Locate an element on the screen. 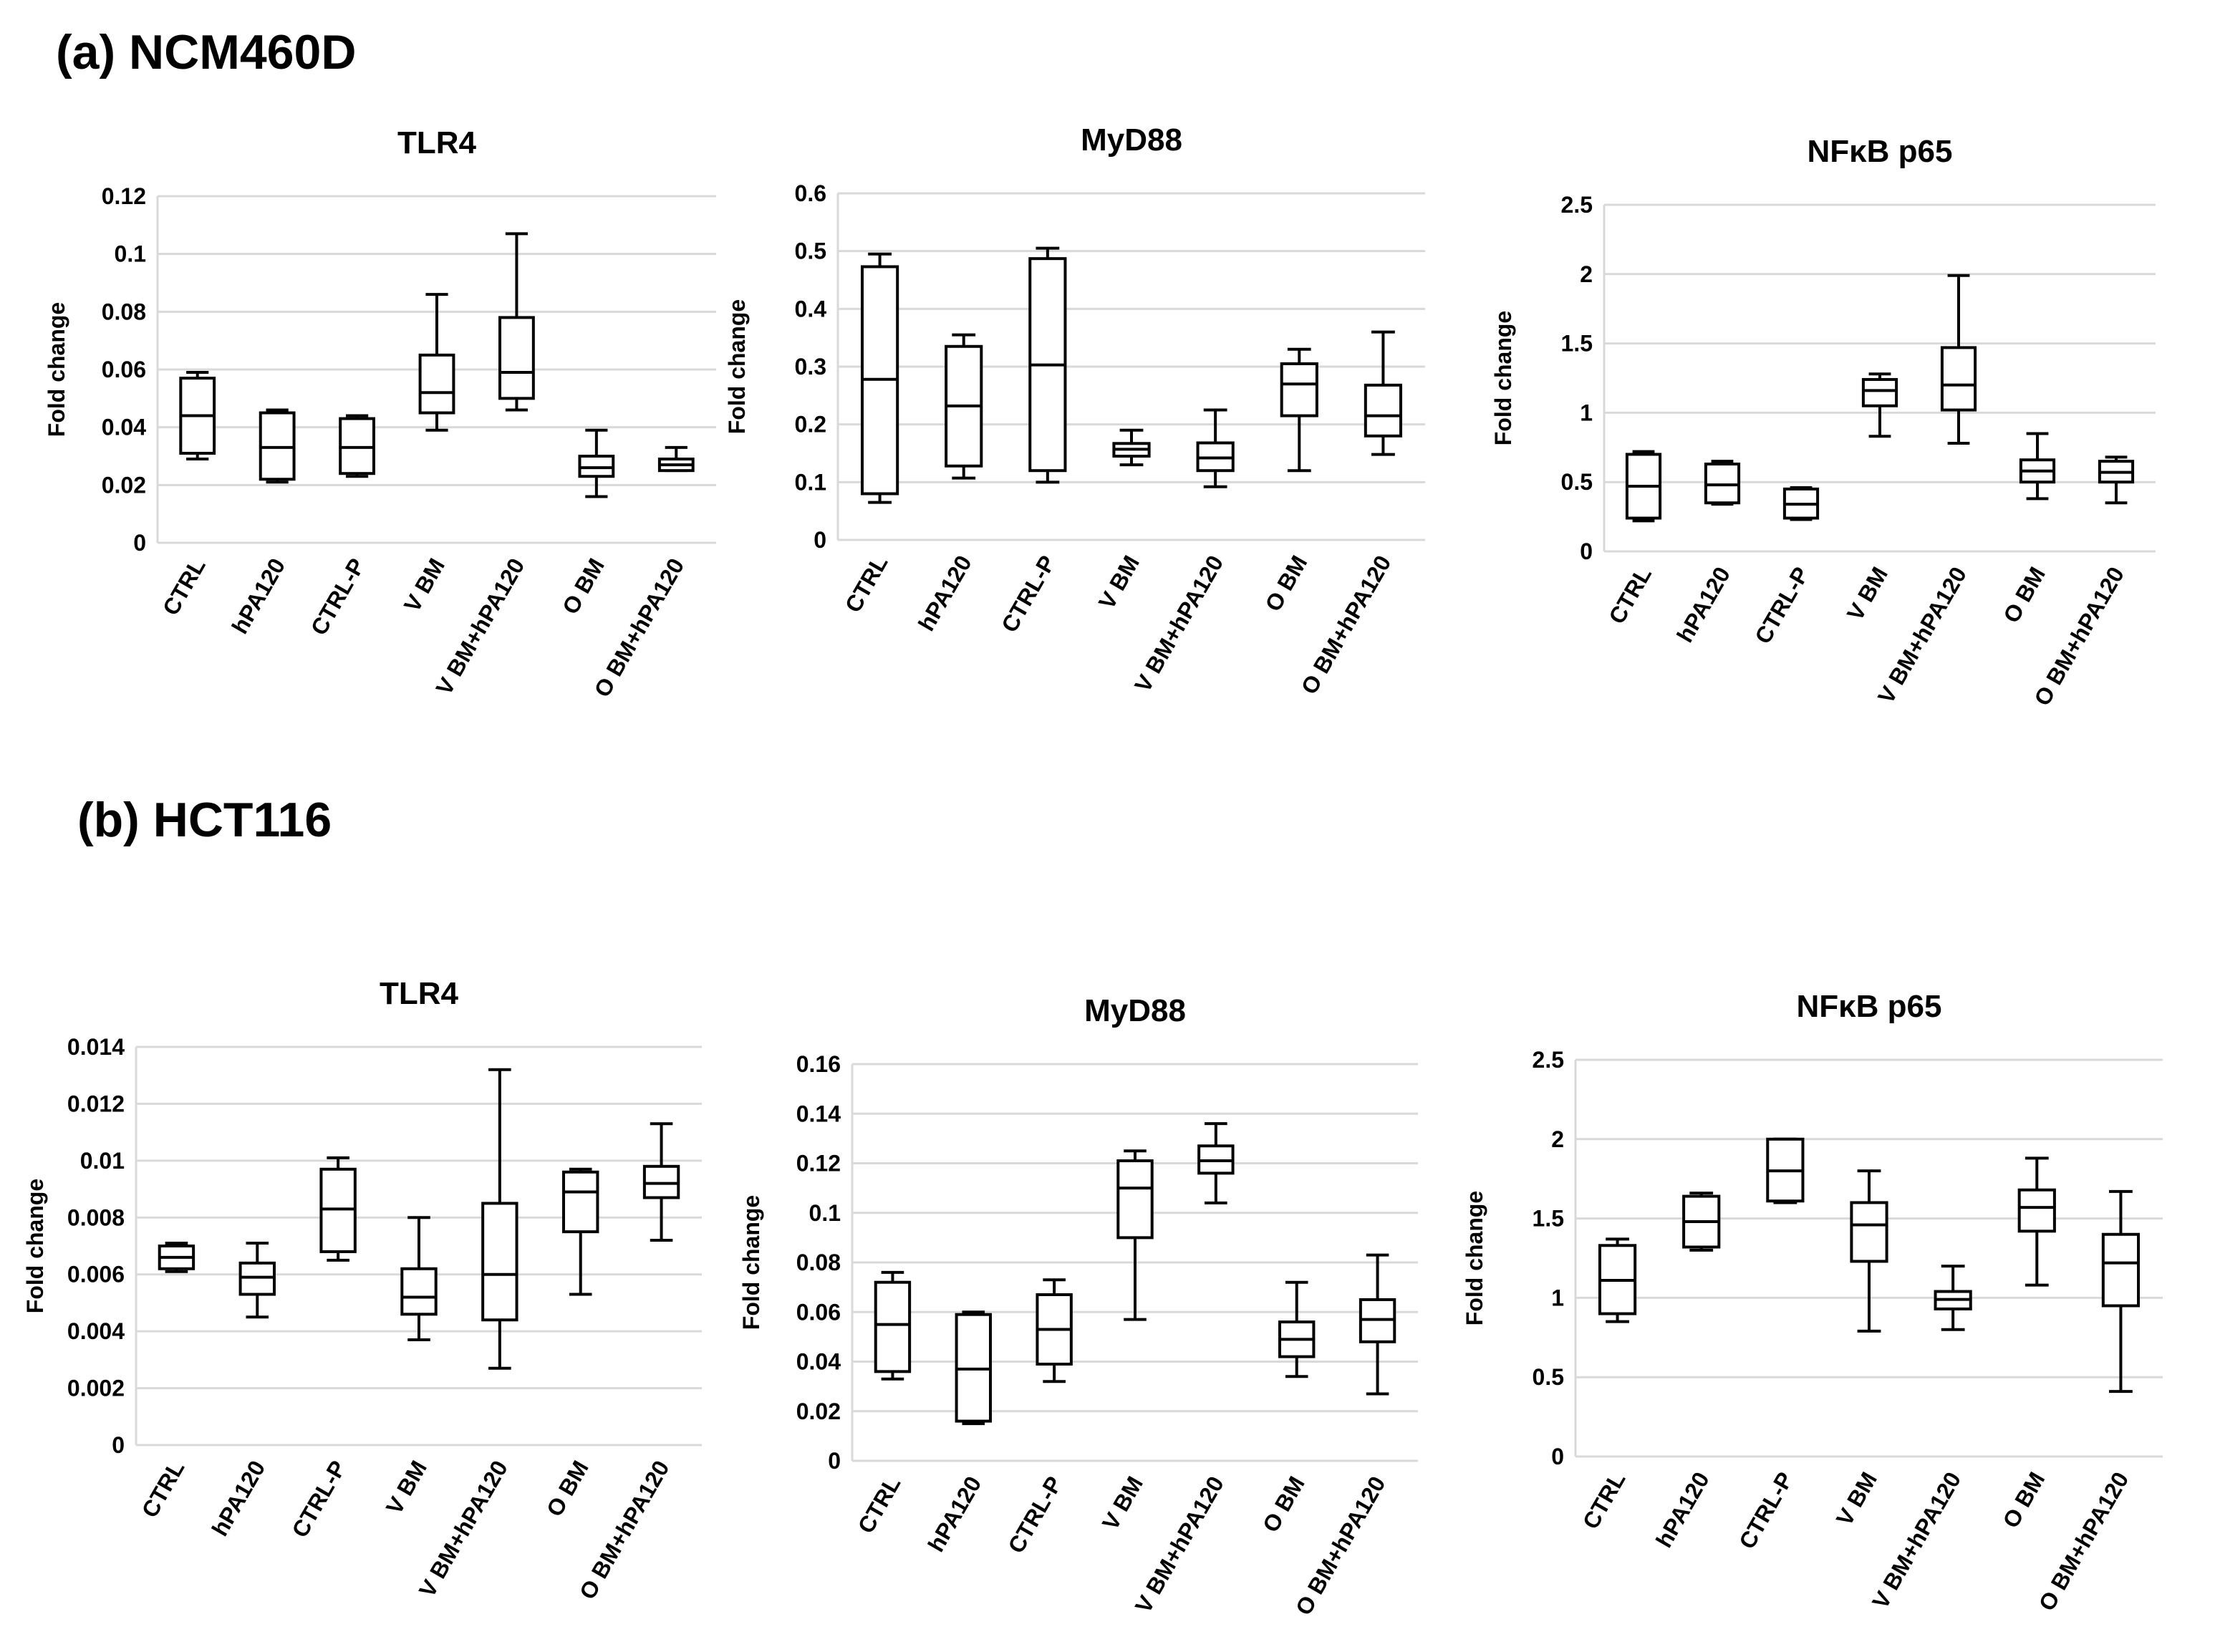  y-tick-label: 0.3 is located at coordinates (810, 367).